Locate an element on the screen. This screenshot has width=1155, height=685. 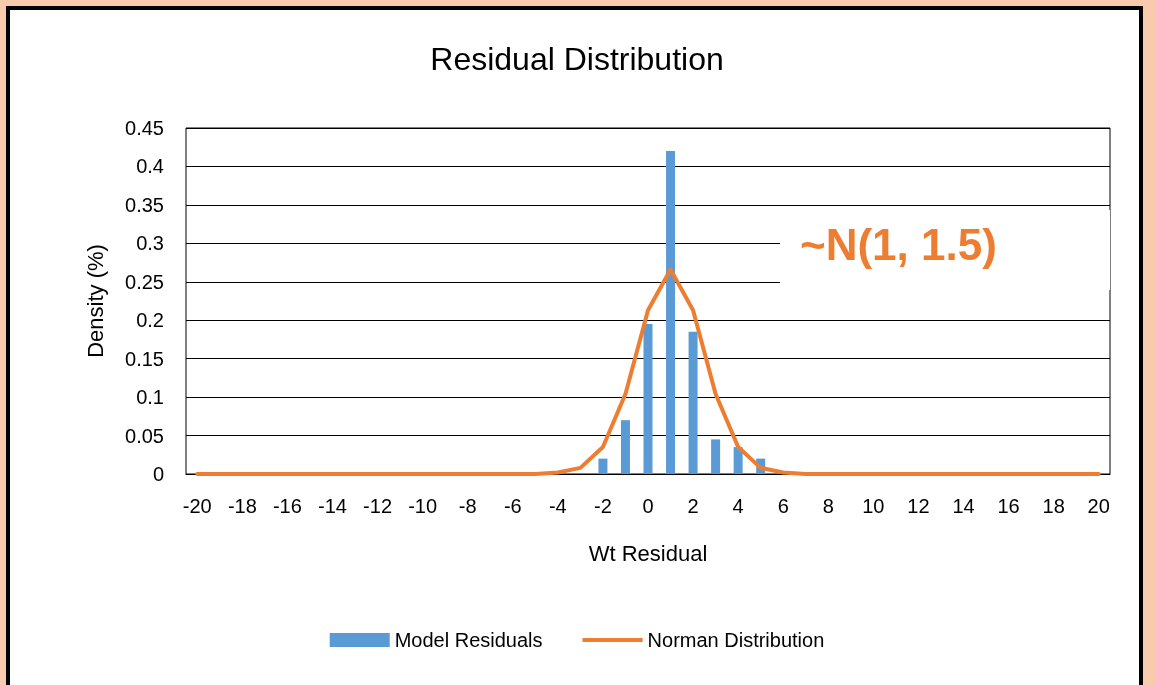
y-tick-label: 0.15 is located at coordinates (144, 358).